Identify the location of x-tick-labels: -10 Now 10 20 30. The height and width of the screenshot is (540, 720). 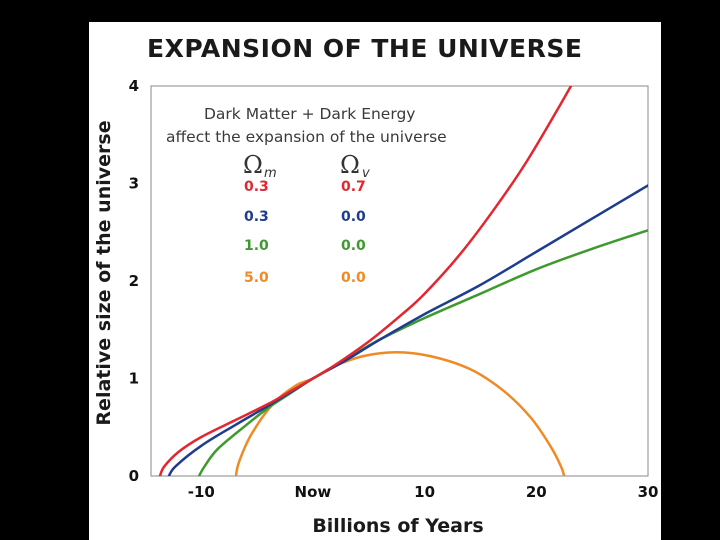
(423, 492).